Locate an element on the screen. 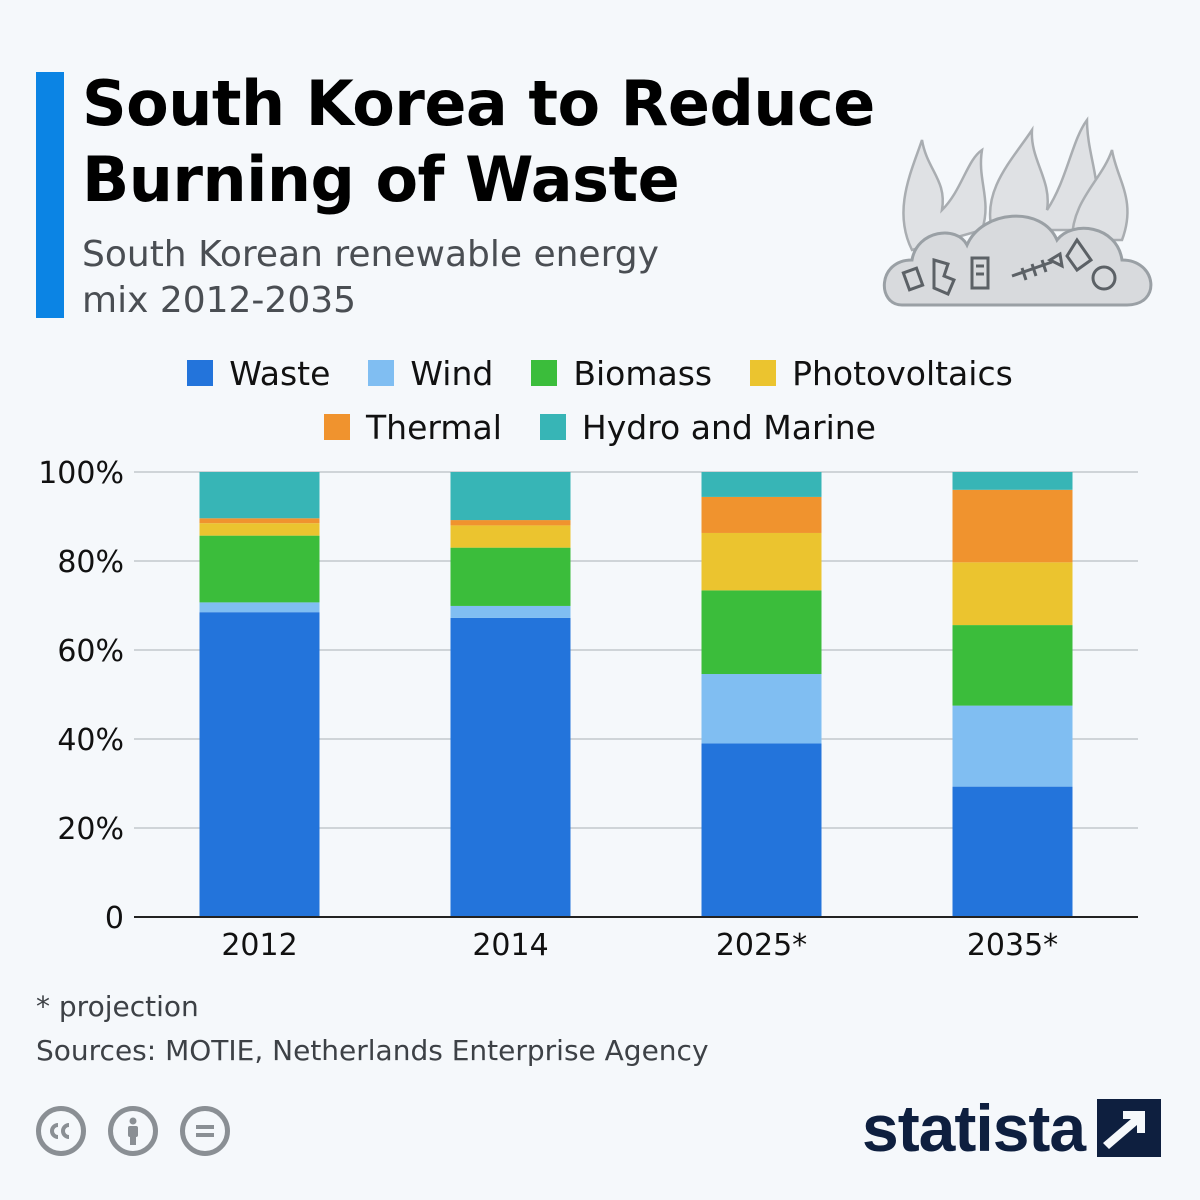 Image resolution: width=1200 pixels, height=1200 pixels. legend-label-biomass: Biomass is located at coordinates (643, 373).